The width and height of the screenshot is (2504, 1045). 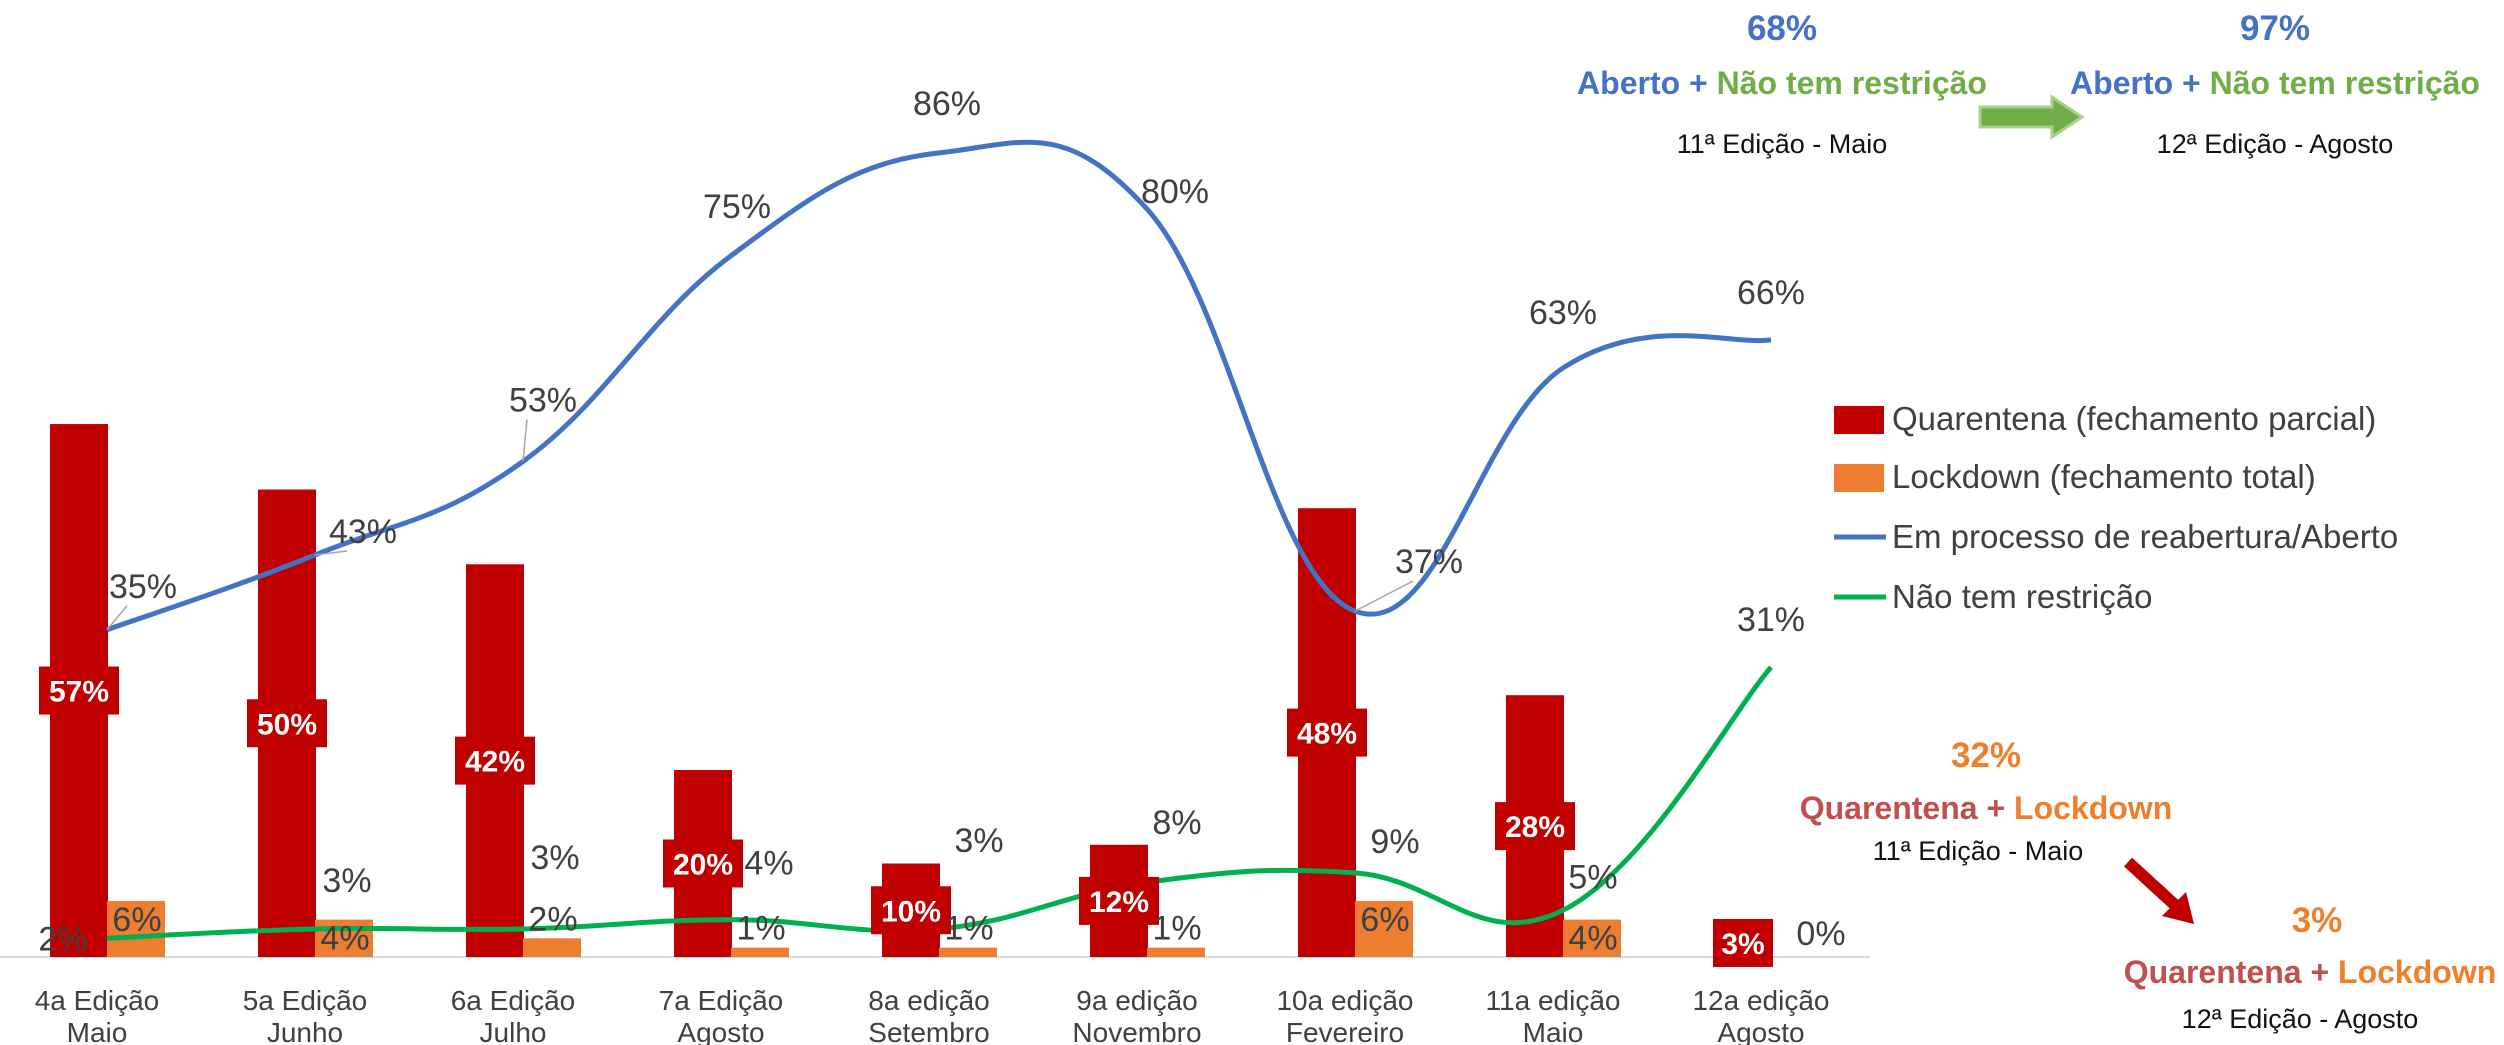 What do you see at coordinates (737, 207) in the screenshot?
I see `data-label-aberto: 75%` at bounding box center [737, 207].